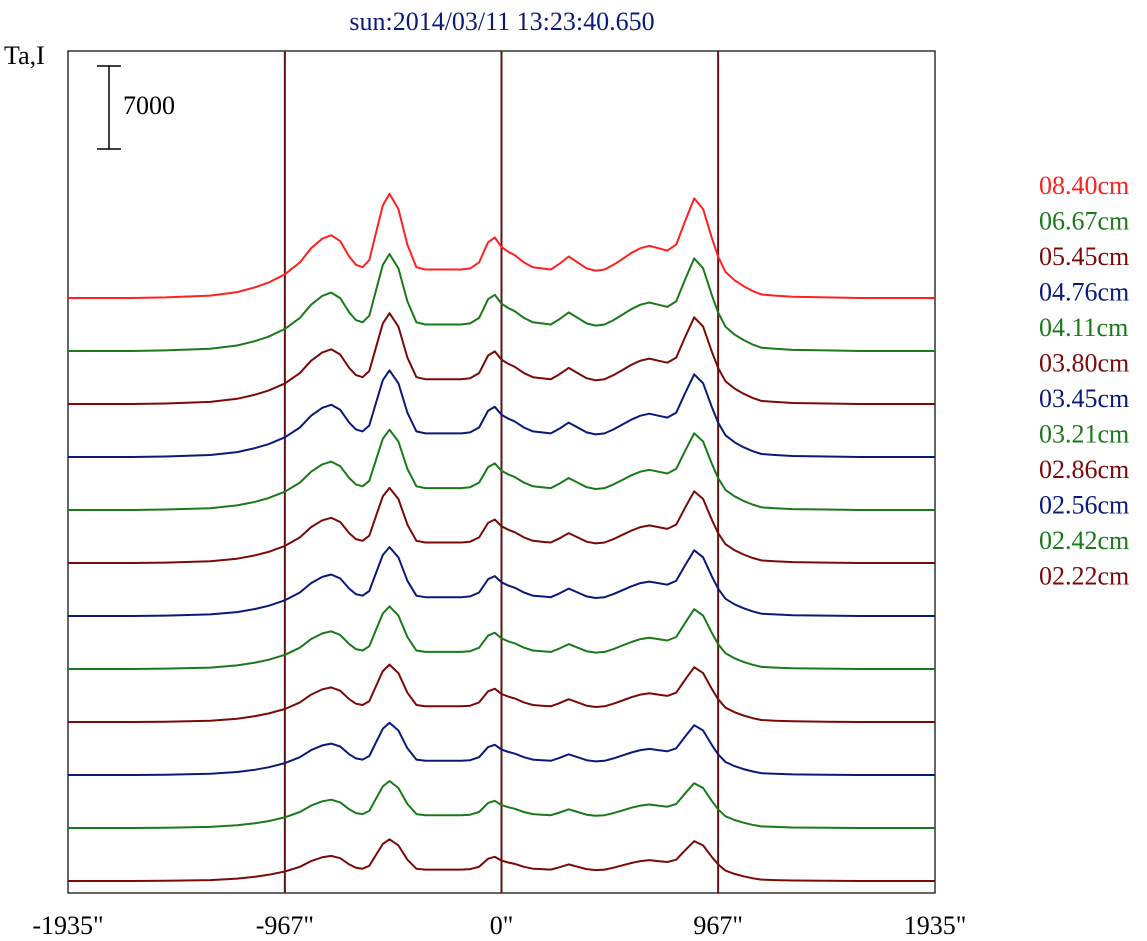  Describe the element at coordinates (1084, 576) in the screenshot. I see `legend-item: 02.22cm` at that location.